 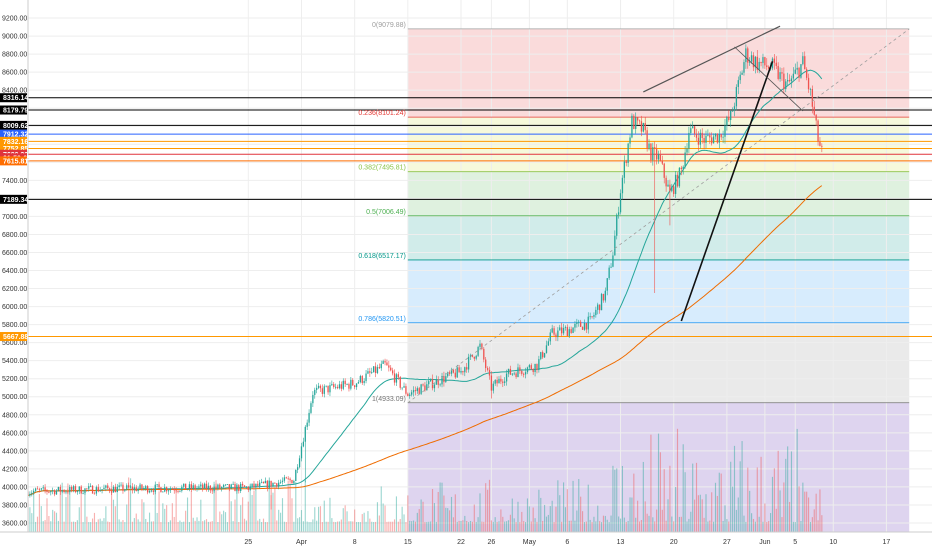 What do you see at coordinates (14, 343) in the screenshot?
I see `price-tick-label: 5600.00` at bounding box center [14, 343].